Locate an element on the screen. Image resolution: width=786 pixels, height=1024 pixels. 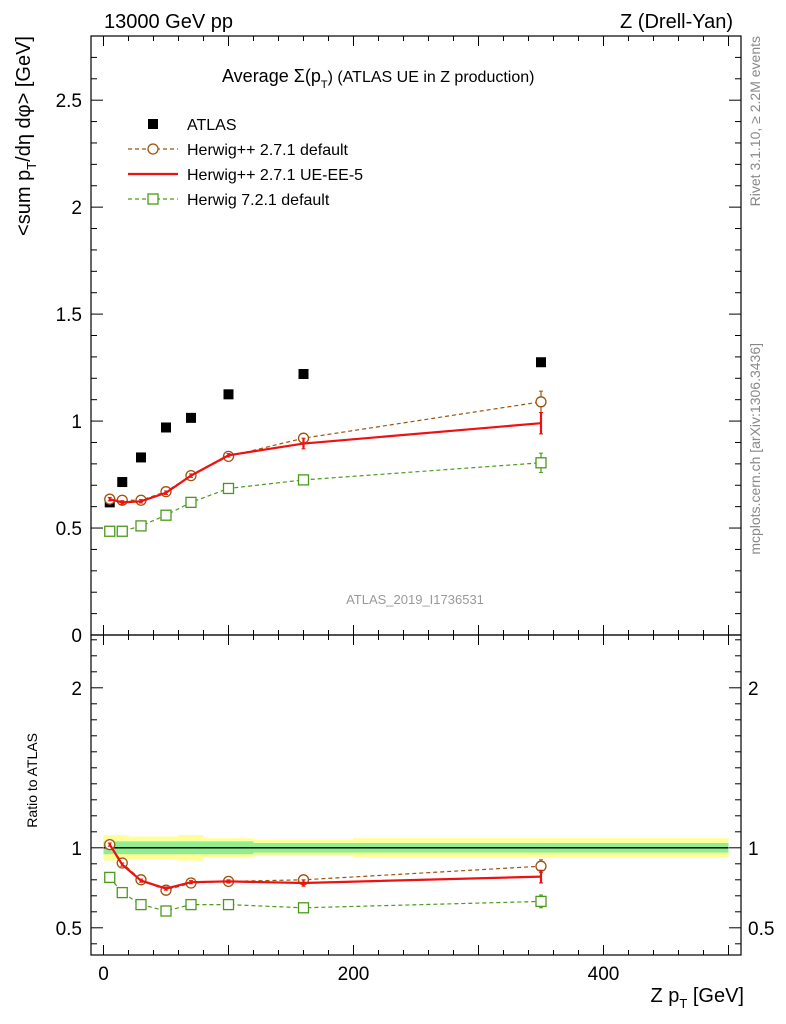
rivet-label: Rivet 3.1.10, ≥ 2.2M events is located at coordinates (755, 121).